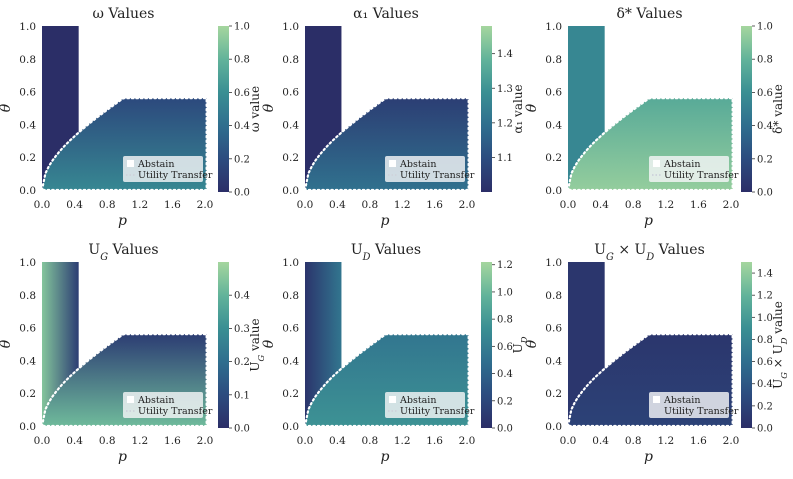  I want to click on colorbar-tick-label: 1.3, so click(505, 89).